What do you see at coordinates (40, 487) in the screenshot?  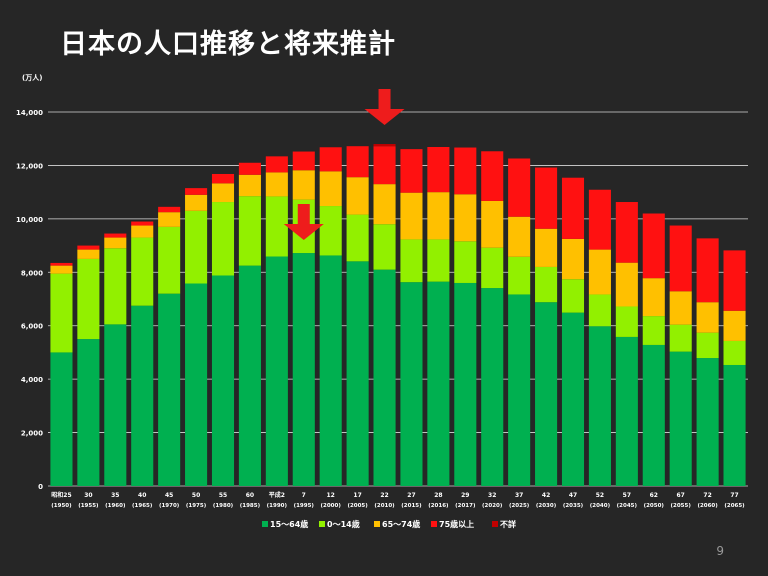 I see `y-tick-label: 0` at bounding box center [40, 487].